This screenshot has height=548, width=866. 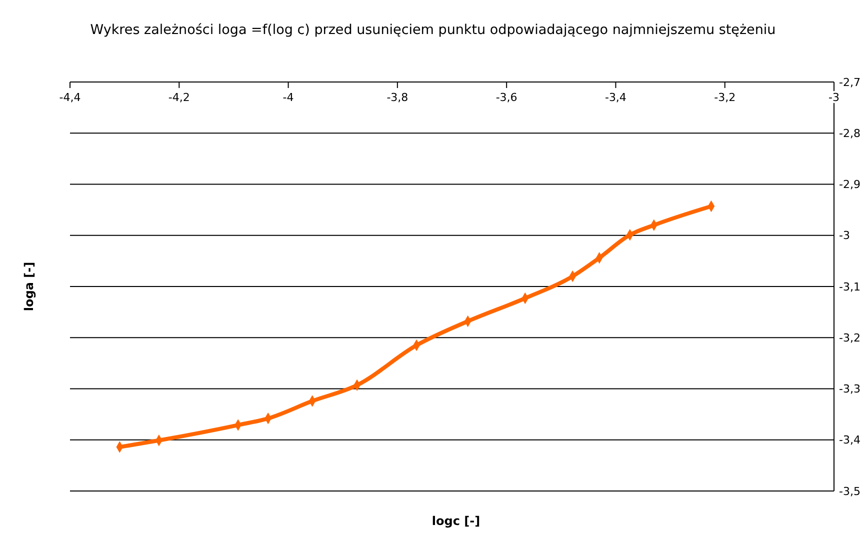 I want to click on x-tick-label: -3,8, so click(x=397, y=97).